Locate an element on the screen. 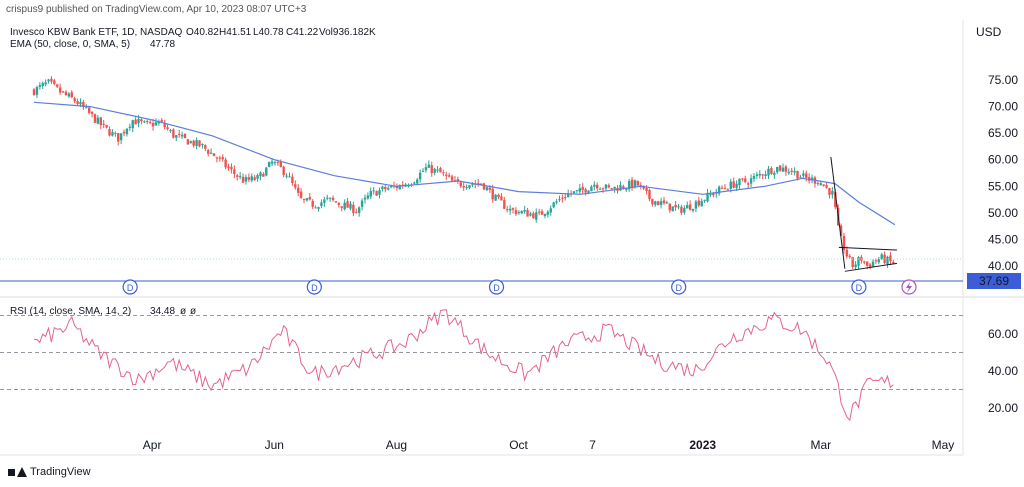  rsi-tick-label: 40.00 is located at coordinates (1003, 371).